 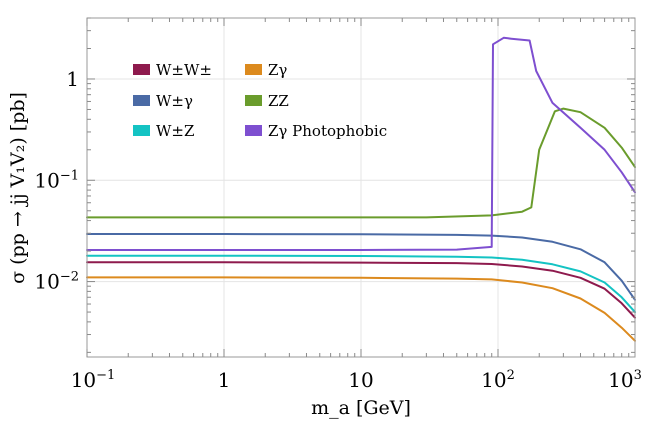 I want to click on y-tick-label: 10⁻², so click(x=56, y=282).